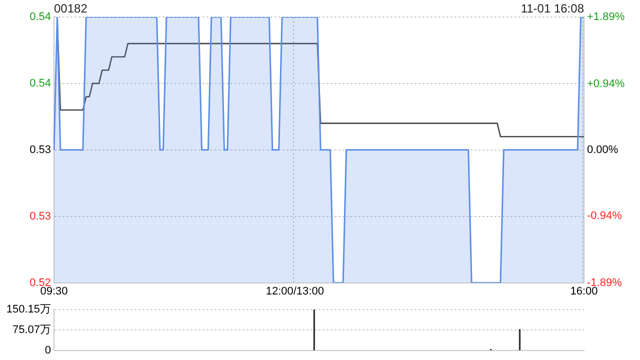 This screenshot has height=360, width=640. Describe the element at coordinates (606, 17) in the screenshot. I see `y2-tick-label: +1.89%` at that location.